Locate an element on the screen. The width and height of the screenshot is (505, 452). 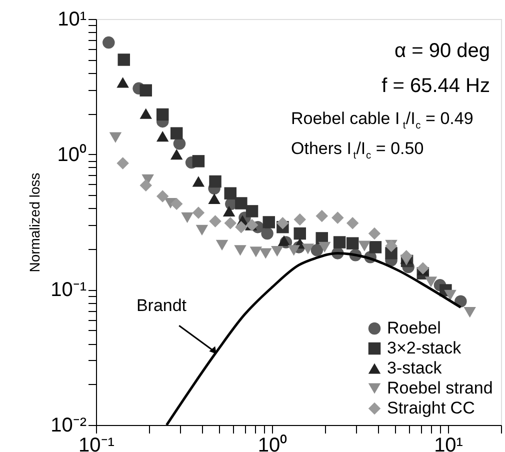
annotation: Brandt is located at coordinates (161, 305).